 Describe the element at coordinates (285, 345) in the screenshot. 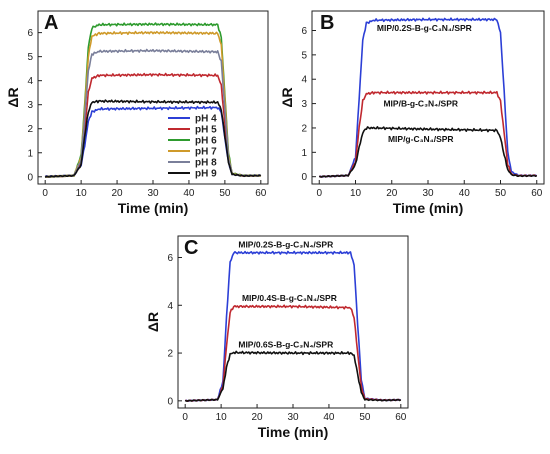

I see `series-annotation: MIP/0.6S-B-g-C₃N₄/SPR` at that location.